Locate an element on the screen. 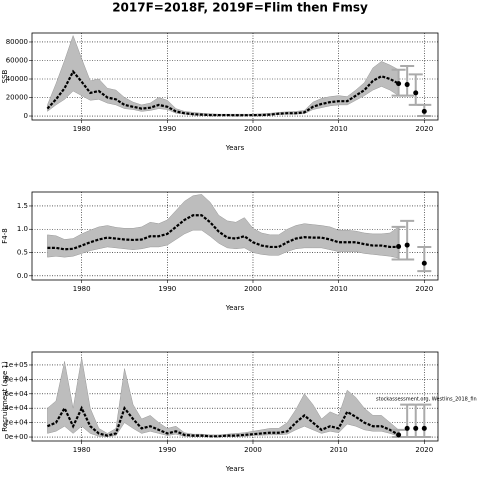 This screenshot has width=480, height=480. y-axis-label: F4-8 is located at coordinates (5, 235).